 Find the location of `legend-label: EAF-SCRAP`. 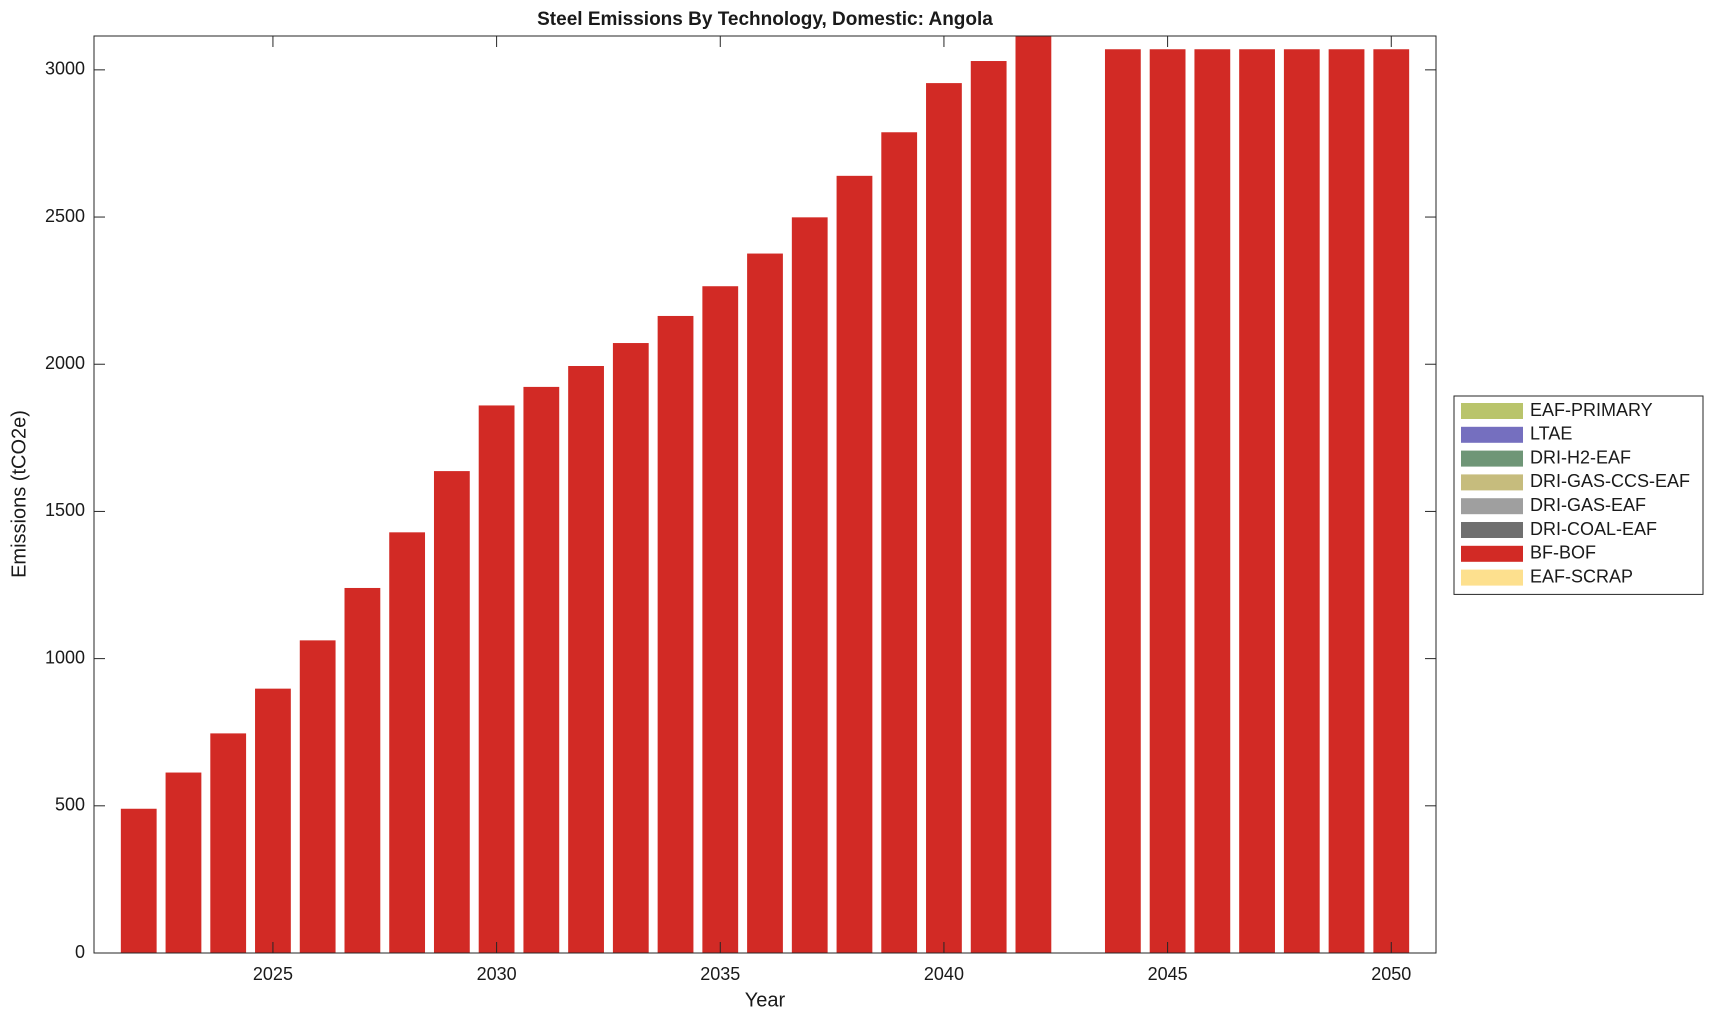

legend-label: EAF-SCRAP is located at coordinates (1581, 576).